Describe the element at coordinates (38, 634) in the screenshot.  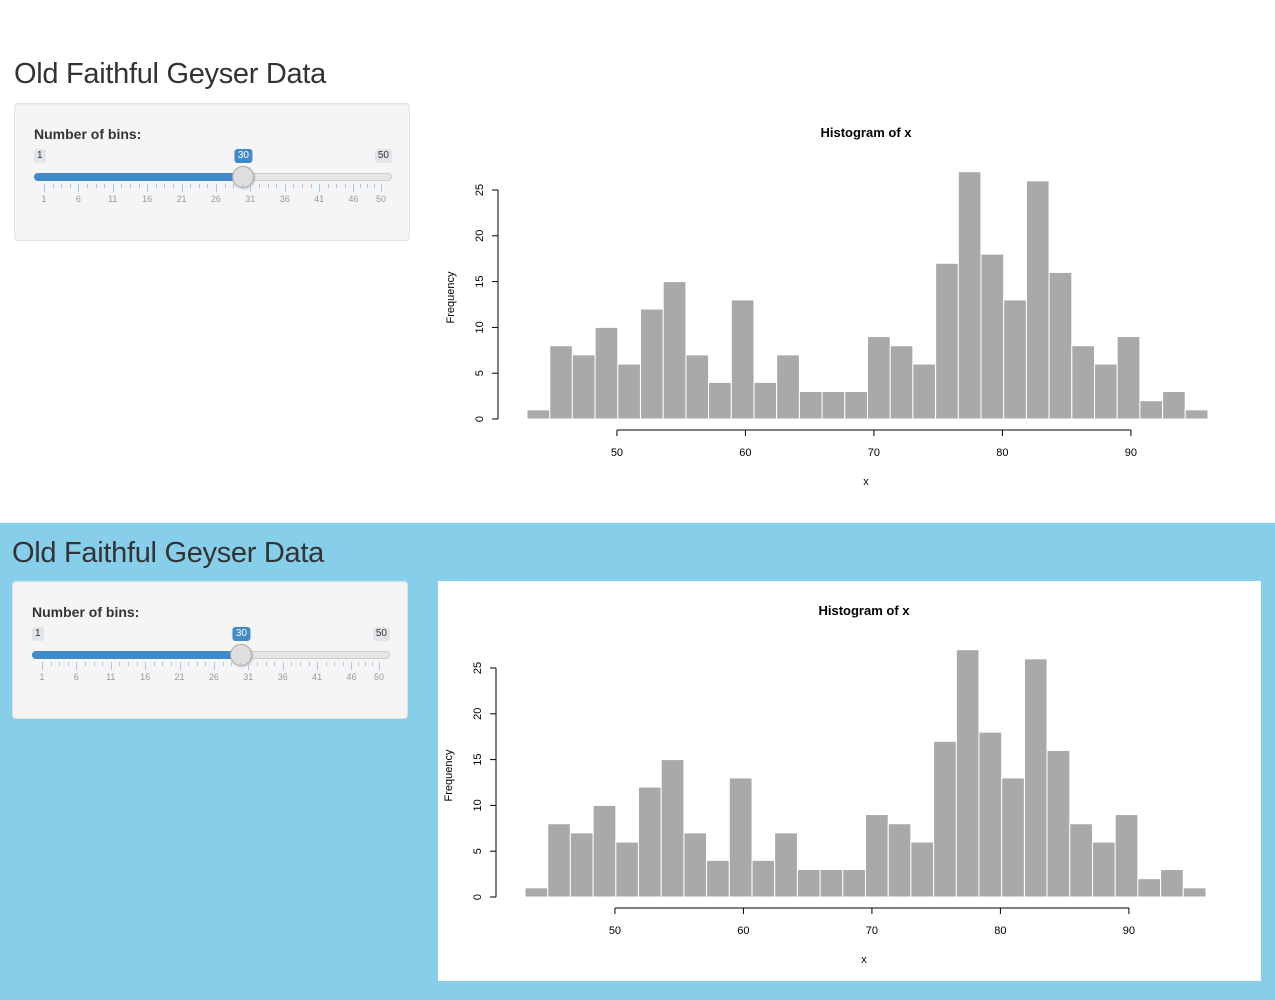
I see `slider-min-label: 1` at that location.